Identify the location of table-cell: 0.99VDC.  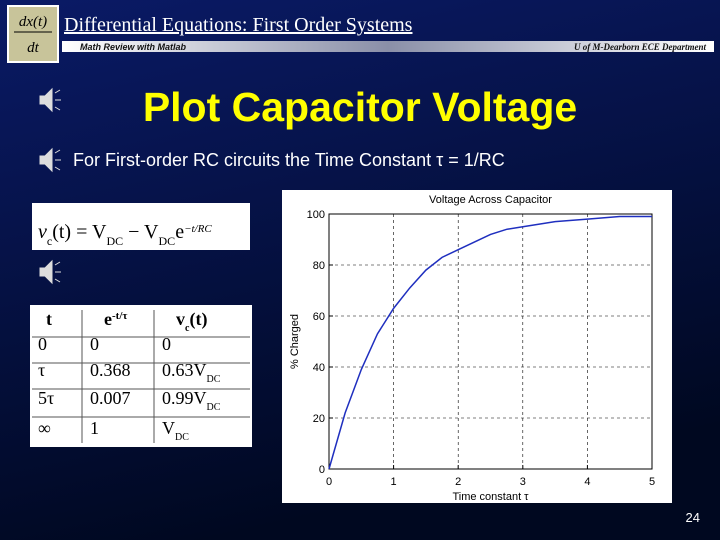
(191, 400).